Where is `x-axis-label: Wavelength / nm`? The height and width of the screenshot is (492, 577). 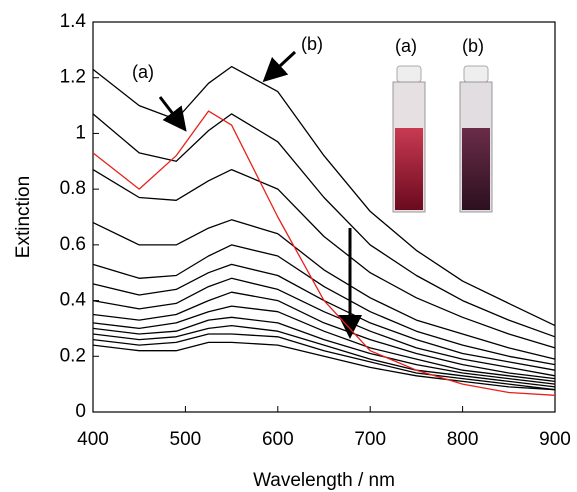 x-axis-label: Wavelength / nm is located at coordinates (324, 480).